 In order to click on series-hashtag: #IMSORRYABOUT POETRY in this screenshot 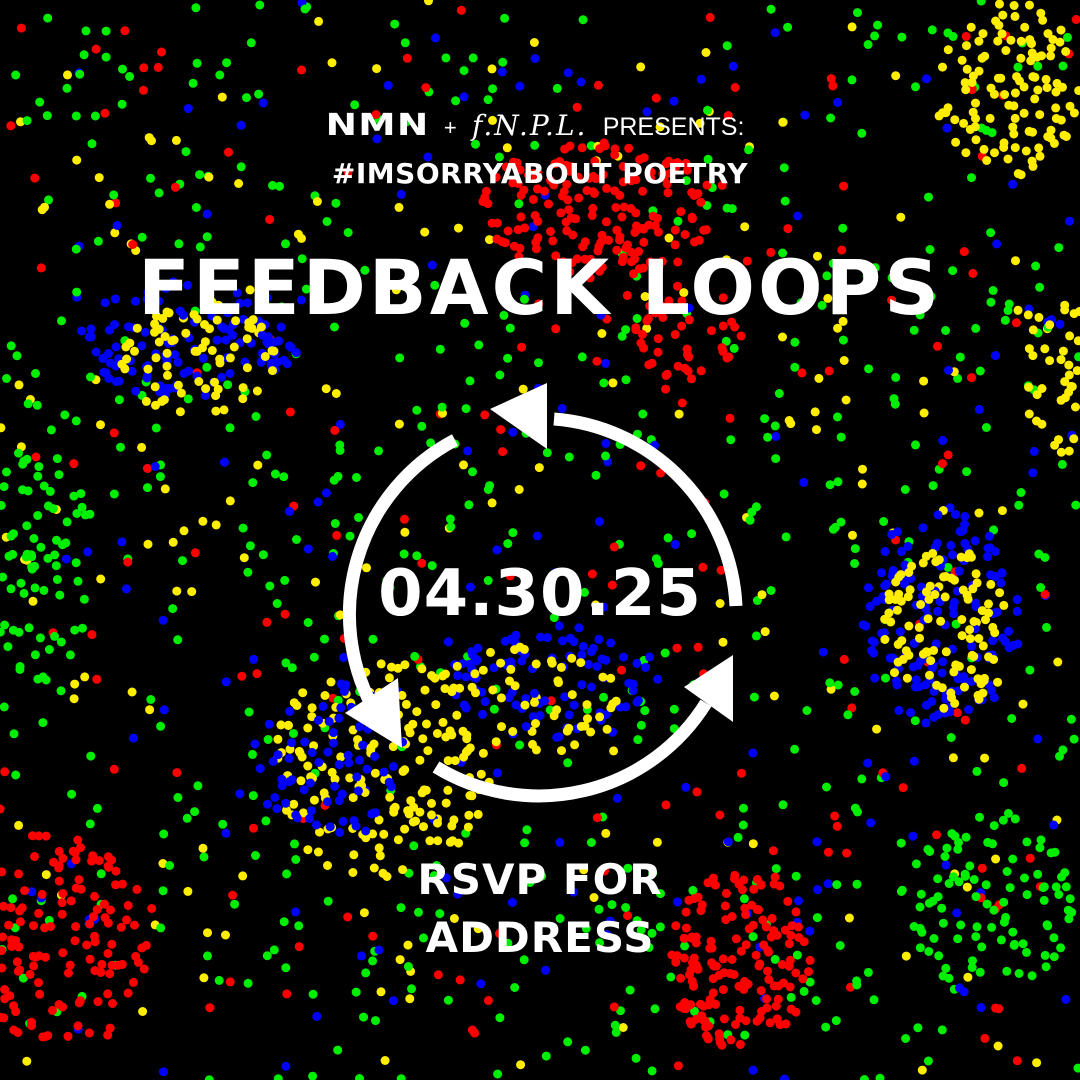, I will do `click(540, 173)`.